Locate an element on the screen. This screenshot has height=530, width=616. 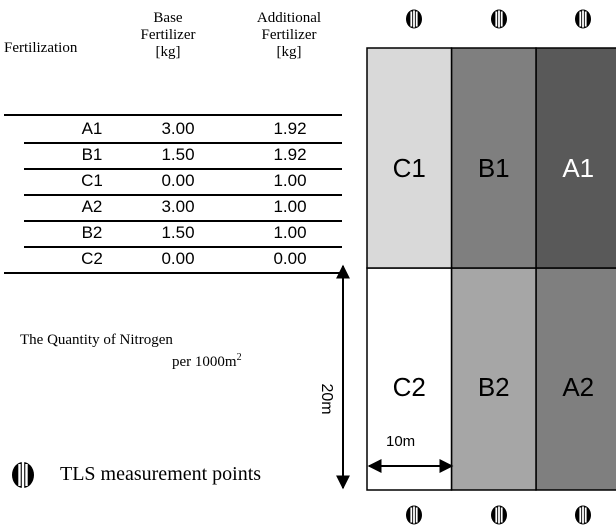
table-top-rule is located at coordinates (173, 115).